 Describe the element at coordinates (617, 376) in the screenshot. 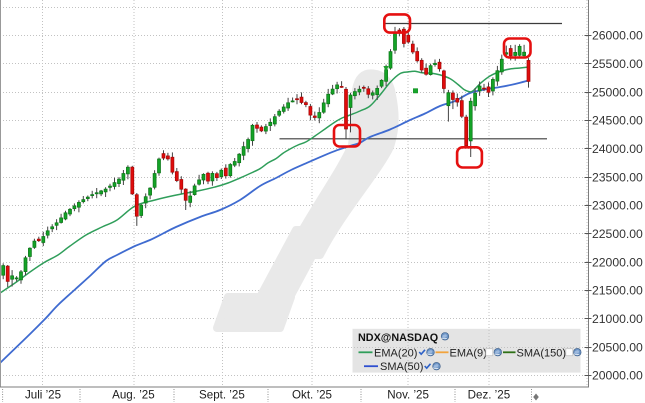

I see `svg-text: 20000.00` at that location.